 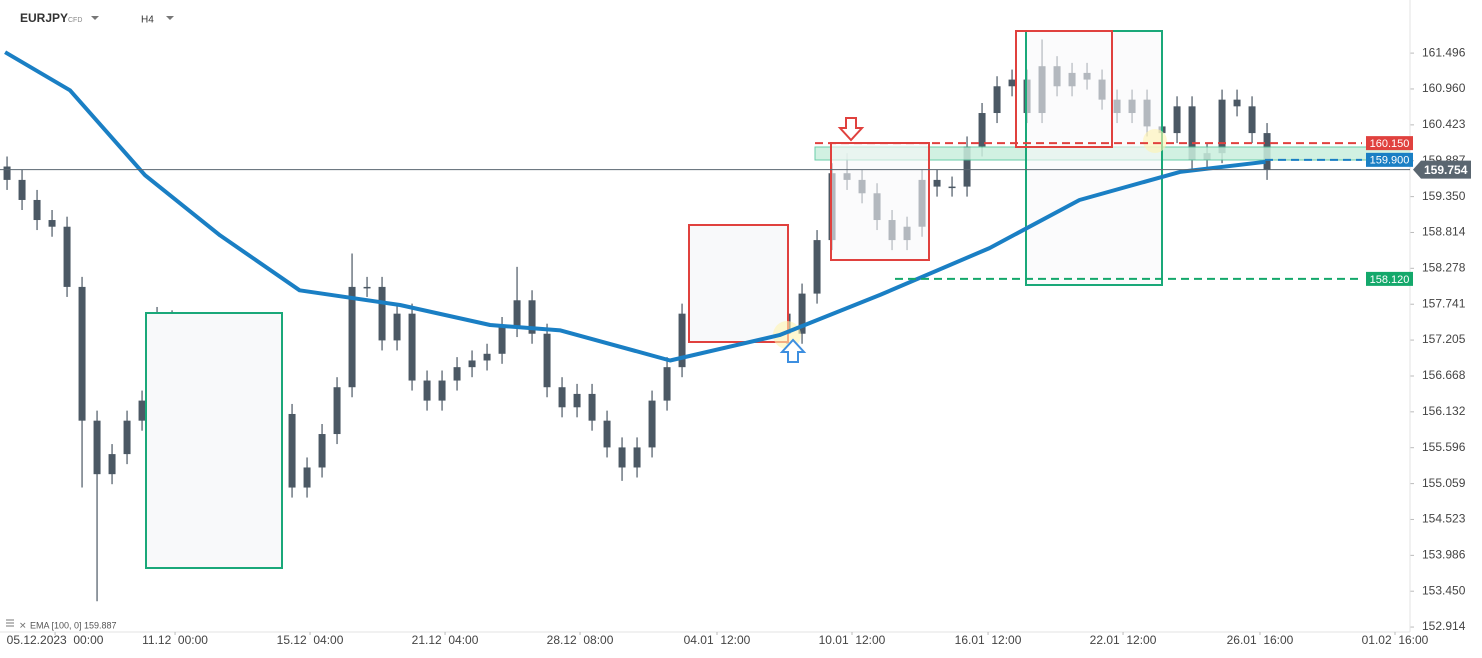 What do you see at coordinates (310, 640) in the screenshot?
I see `x-tick-label: 15.12 04:00` at bounding box center [310, 640].